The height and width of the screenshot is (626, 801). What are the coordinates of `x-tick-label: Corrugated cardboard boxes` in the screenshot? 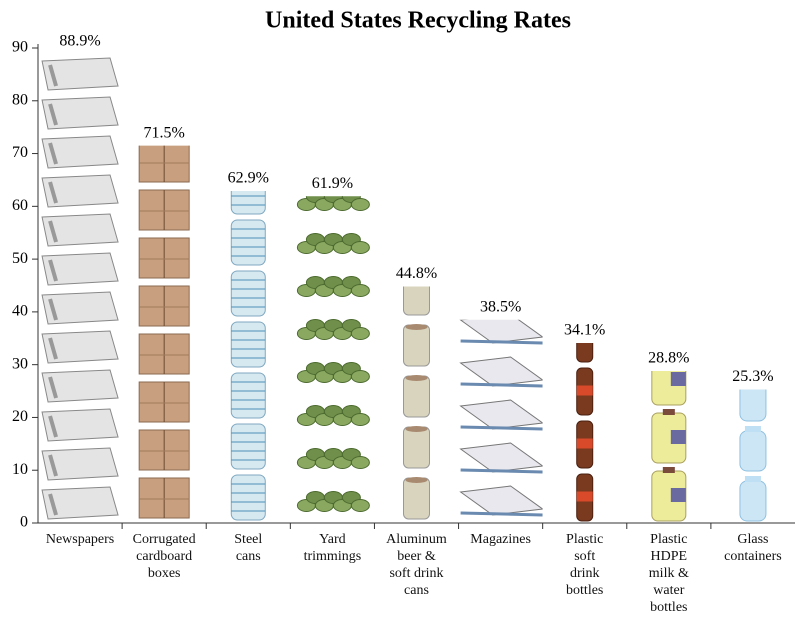 It's located at (164, 556).